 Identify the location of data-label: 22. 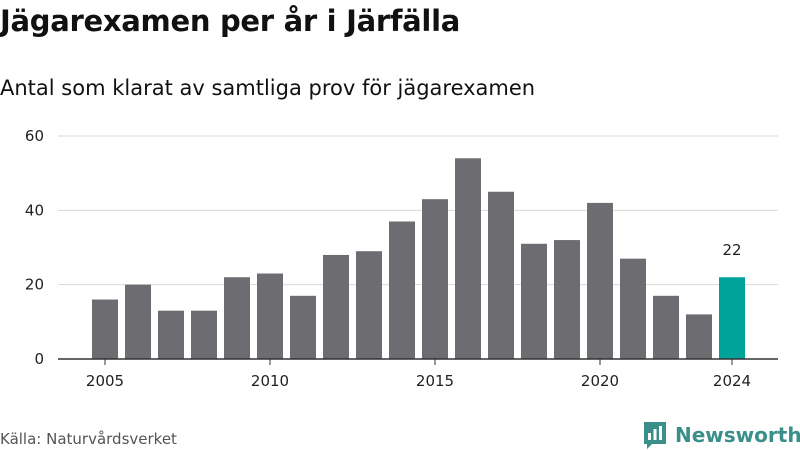
(731, 250).